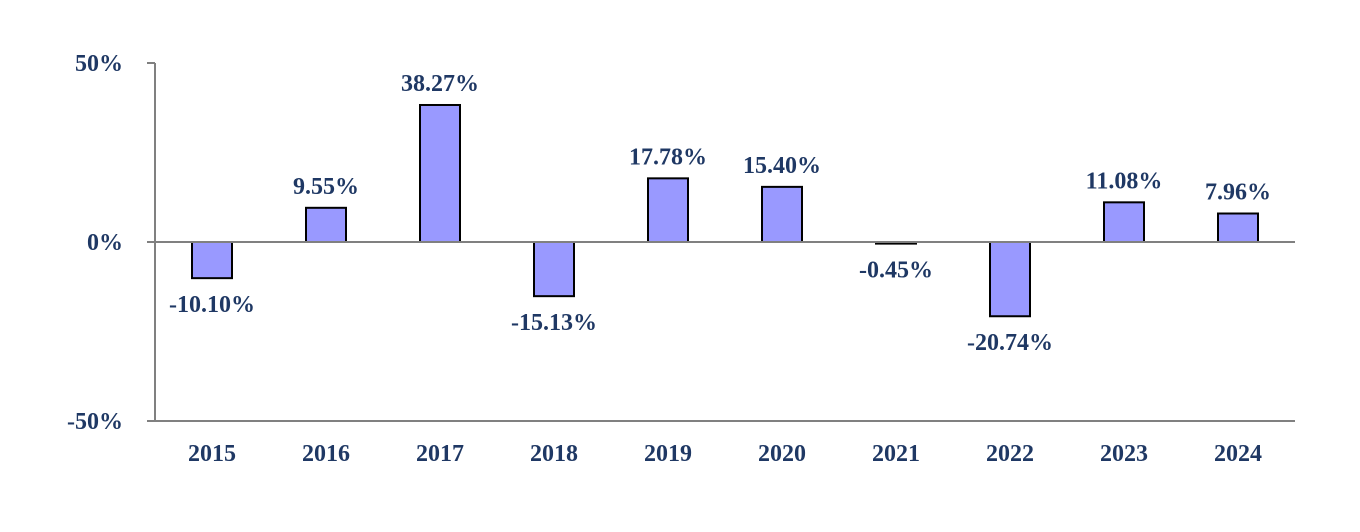  Describe the element at coordinates (554, 454) in the screenshot. I see `x-tick-label: 2018` at that location.